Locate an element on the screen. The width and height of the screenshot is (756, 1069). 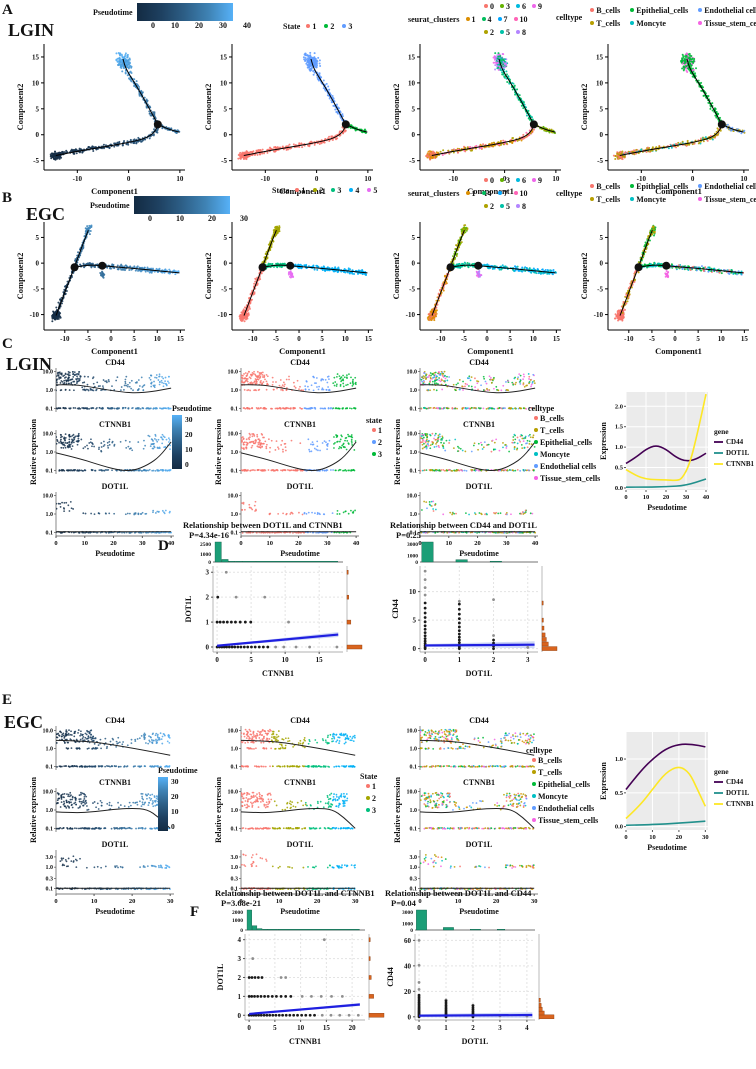
legend-item: 6 is located at coordinates (518, 180).